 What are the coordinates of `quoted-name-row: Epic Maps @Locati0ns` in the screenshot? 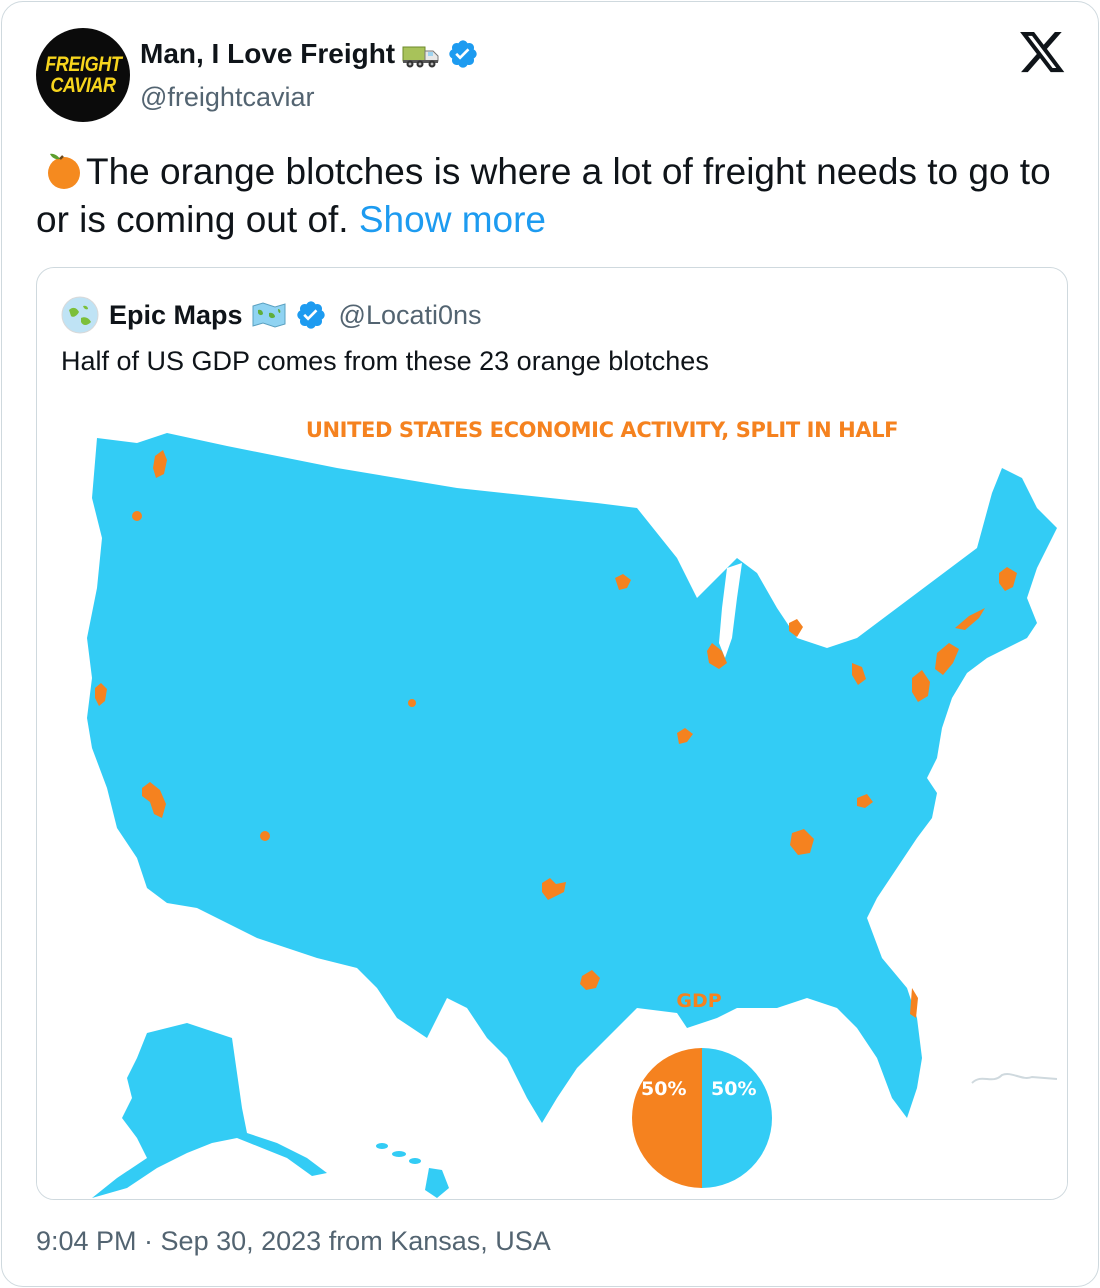 It's located at (295, 315).